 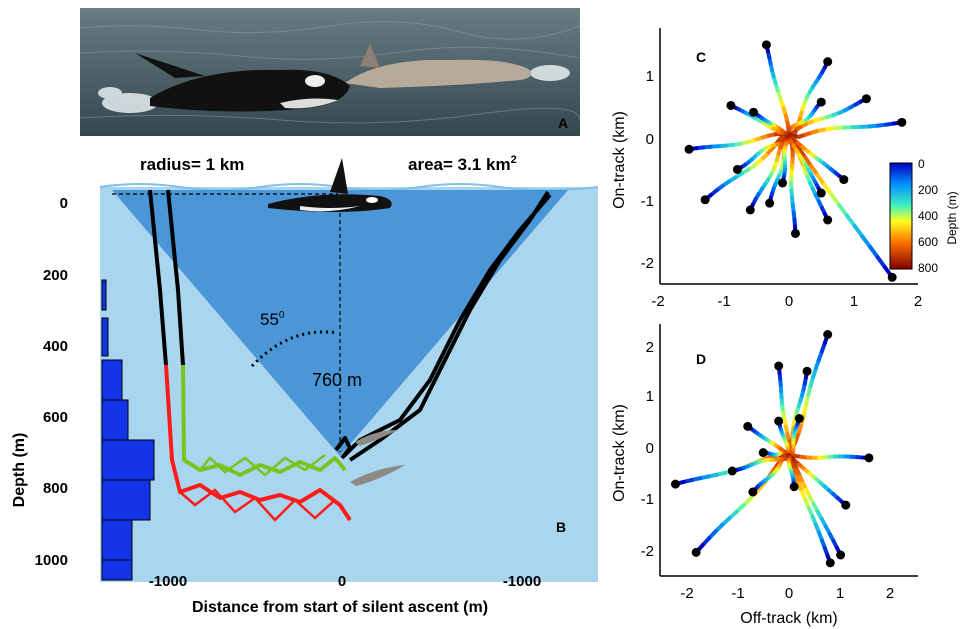 I want to click on x-tick-right: -1000, so click(x=522, y=581).